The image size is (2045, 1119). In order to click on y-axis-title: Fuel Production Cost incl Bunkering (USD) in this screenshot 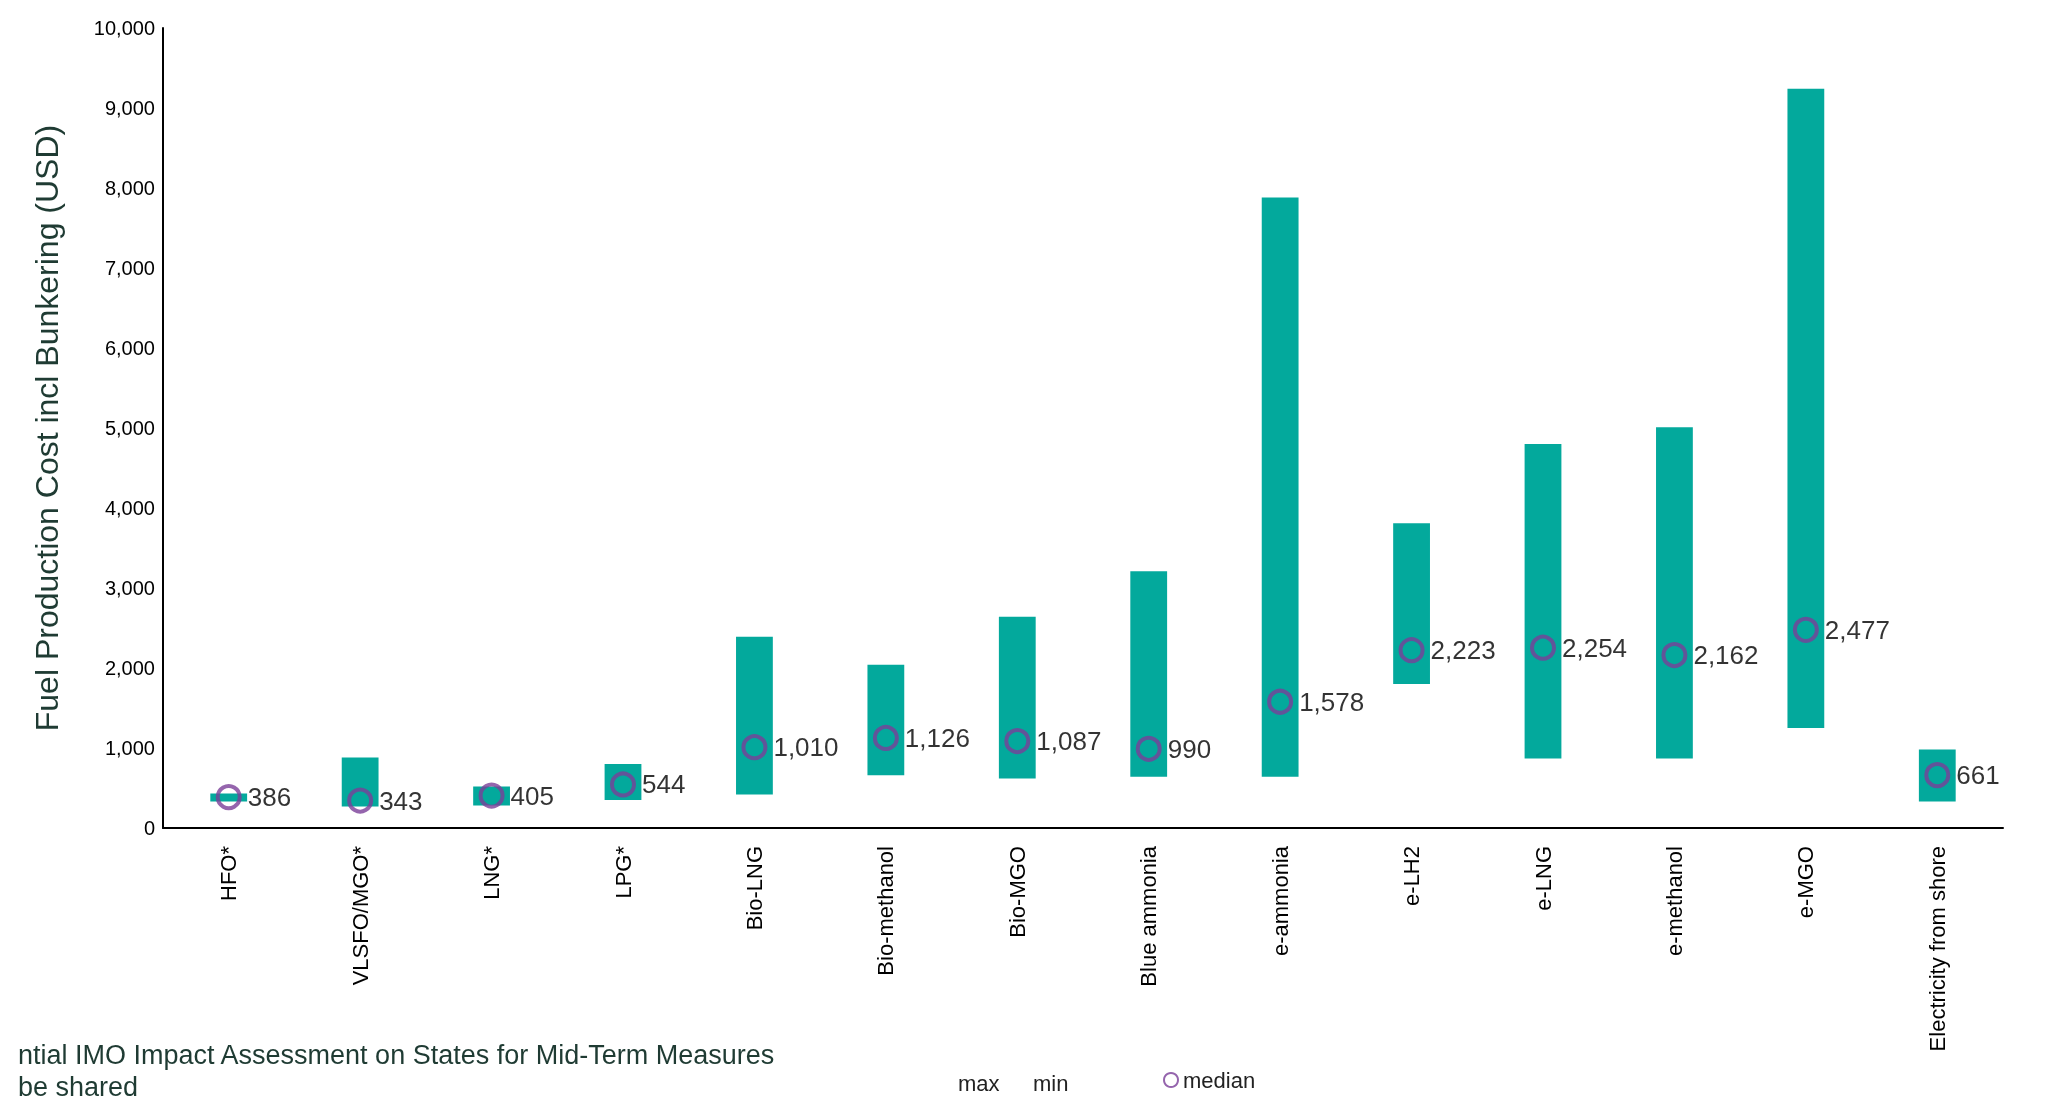, I will do `click(47, 428)`.